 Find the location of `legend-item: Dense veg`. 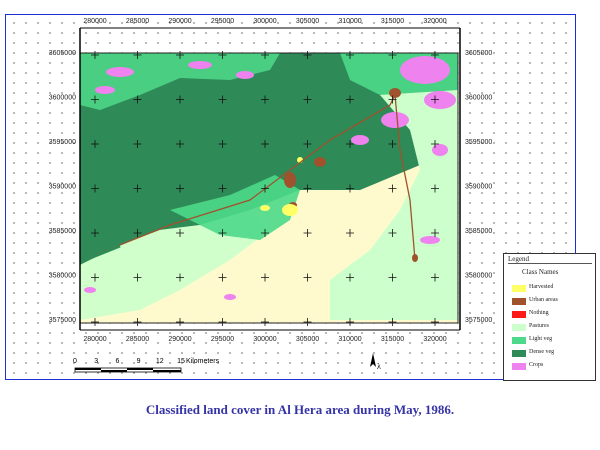

legend-item: Dense veg is located at coordinates (553, 353).